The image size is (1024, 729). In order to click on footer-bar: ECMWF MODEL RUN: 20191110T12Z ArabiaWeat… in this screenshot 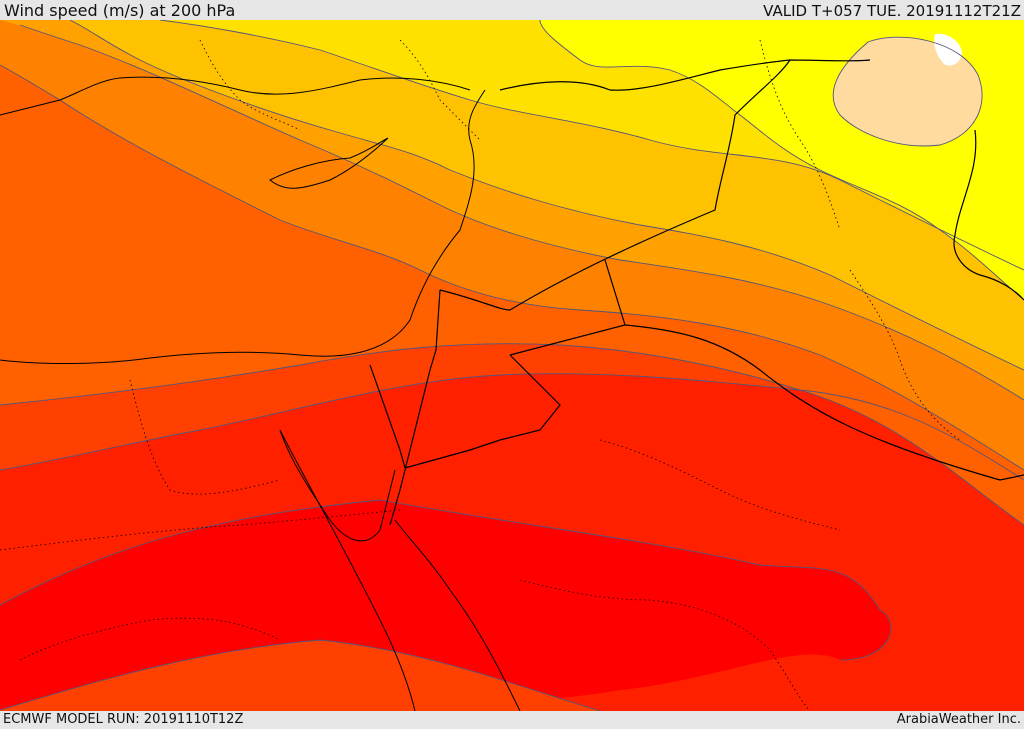, I will do `click(512, 720)`.